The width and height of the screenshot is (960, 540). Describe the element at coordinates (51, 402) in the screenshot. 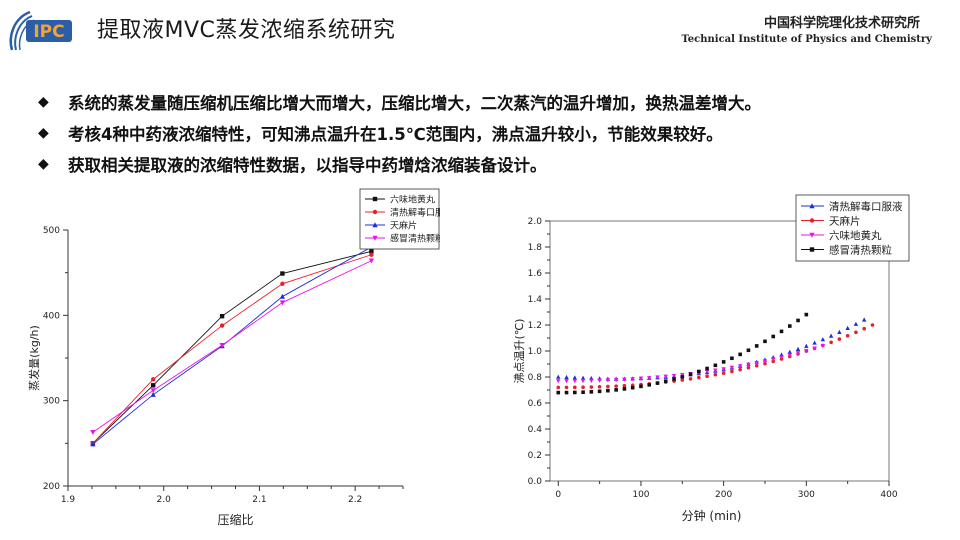

I see `y-tick-label: 300` at that location.